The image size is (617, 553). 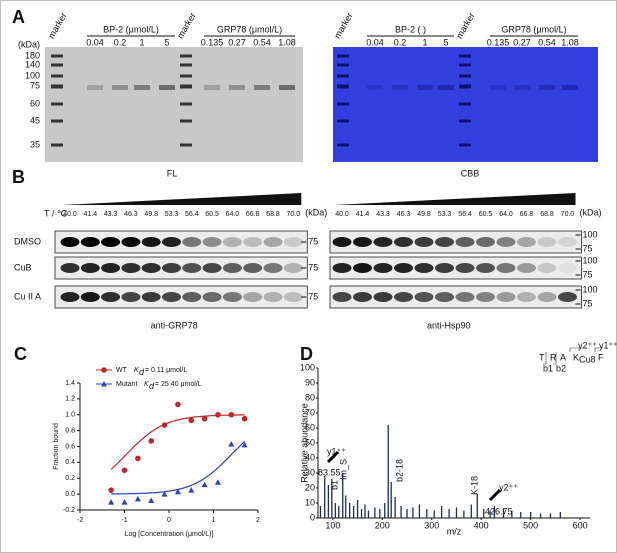 What do you see at coordinates (172, 173) in the screenshot?
I see `caption: FL` at bounding box center [172, 173].